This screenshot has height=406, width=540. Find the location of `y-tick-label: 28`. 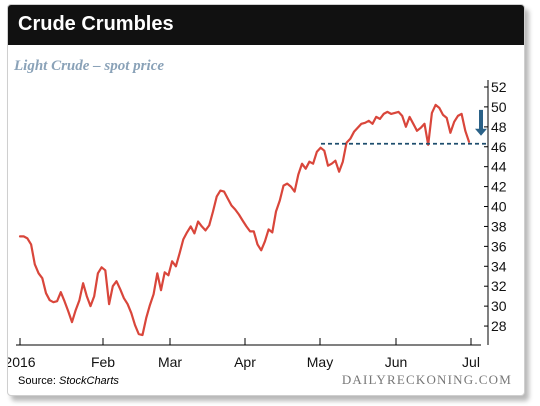

y-tick-label: 28 is located at coordinates (499, 326).